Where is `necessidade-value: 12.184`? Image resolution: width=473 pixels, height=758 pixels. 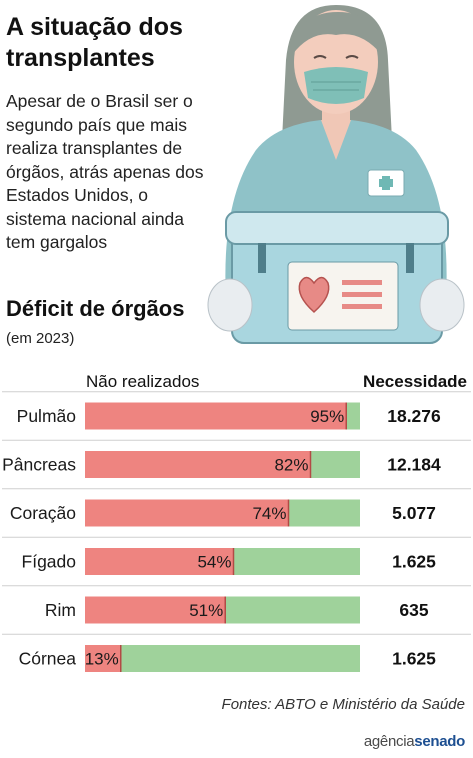
necessidade-value: 12.184 is located at coordinates (414, 465).